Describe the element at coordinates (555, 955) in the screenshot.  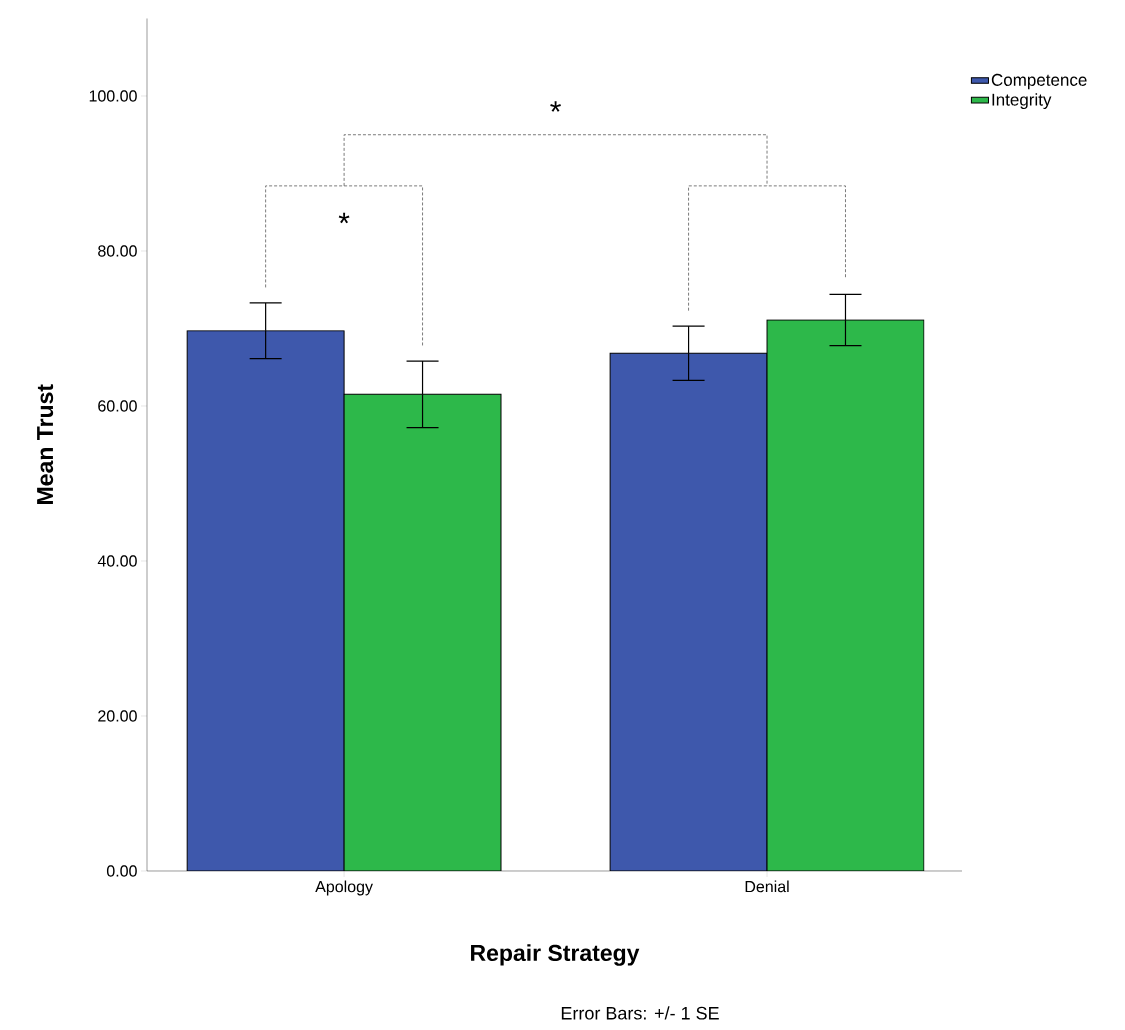
I see `x-axis-title: Repair Strategy` at that location.